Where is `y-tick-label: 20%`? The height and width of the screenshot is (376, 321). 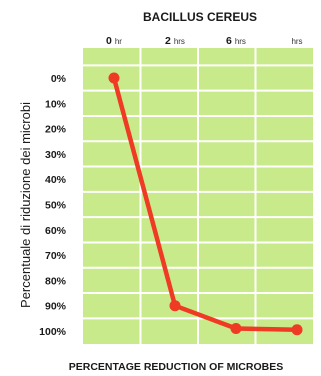 y-tick-label: 20% is located at coordinates (56, 130).